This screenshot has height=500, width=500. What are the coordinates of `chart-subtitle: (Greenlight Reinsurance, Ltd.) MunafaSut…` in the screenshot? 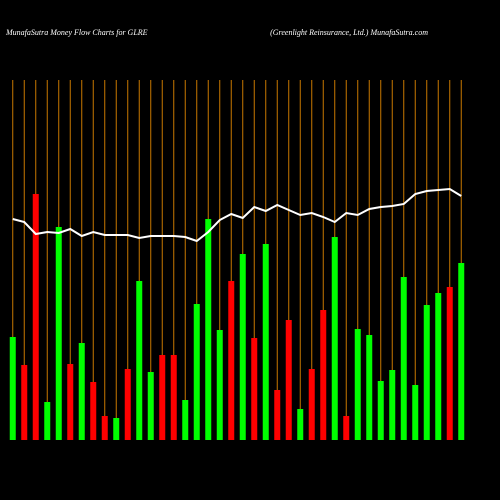 It's located at (349, 32).